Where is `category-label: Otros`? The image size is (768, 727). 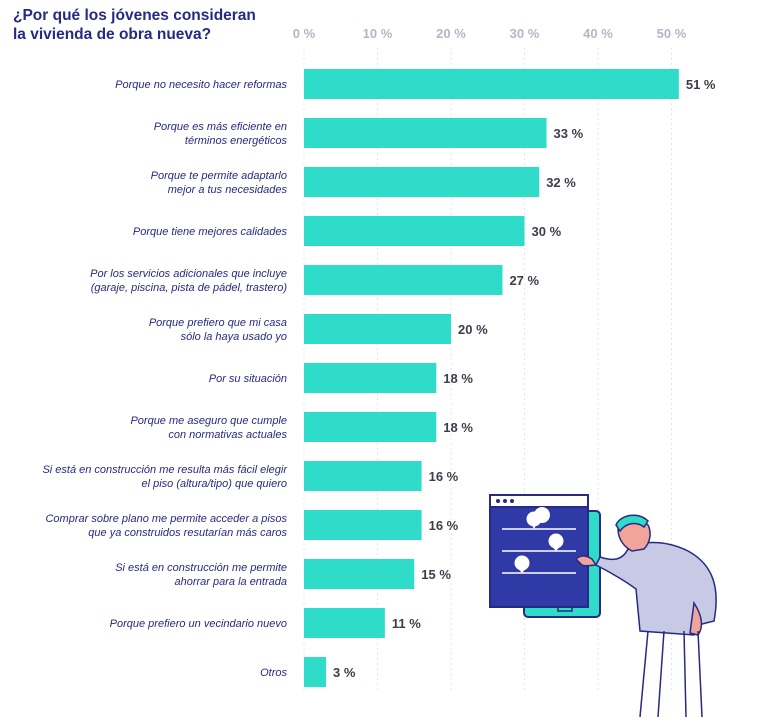
category-label: Otros is located at coordinates (273, 673).